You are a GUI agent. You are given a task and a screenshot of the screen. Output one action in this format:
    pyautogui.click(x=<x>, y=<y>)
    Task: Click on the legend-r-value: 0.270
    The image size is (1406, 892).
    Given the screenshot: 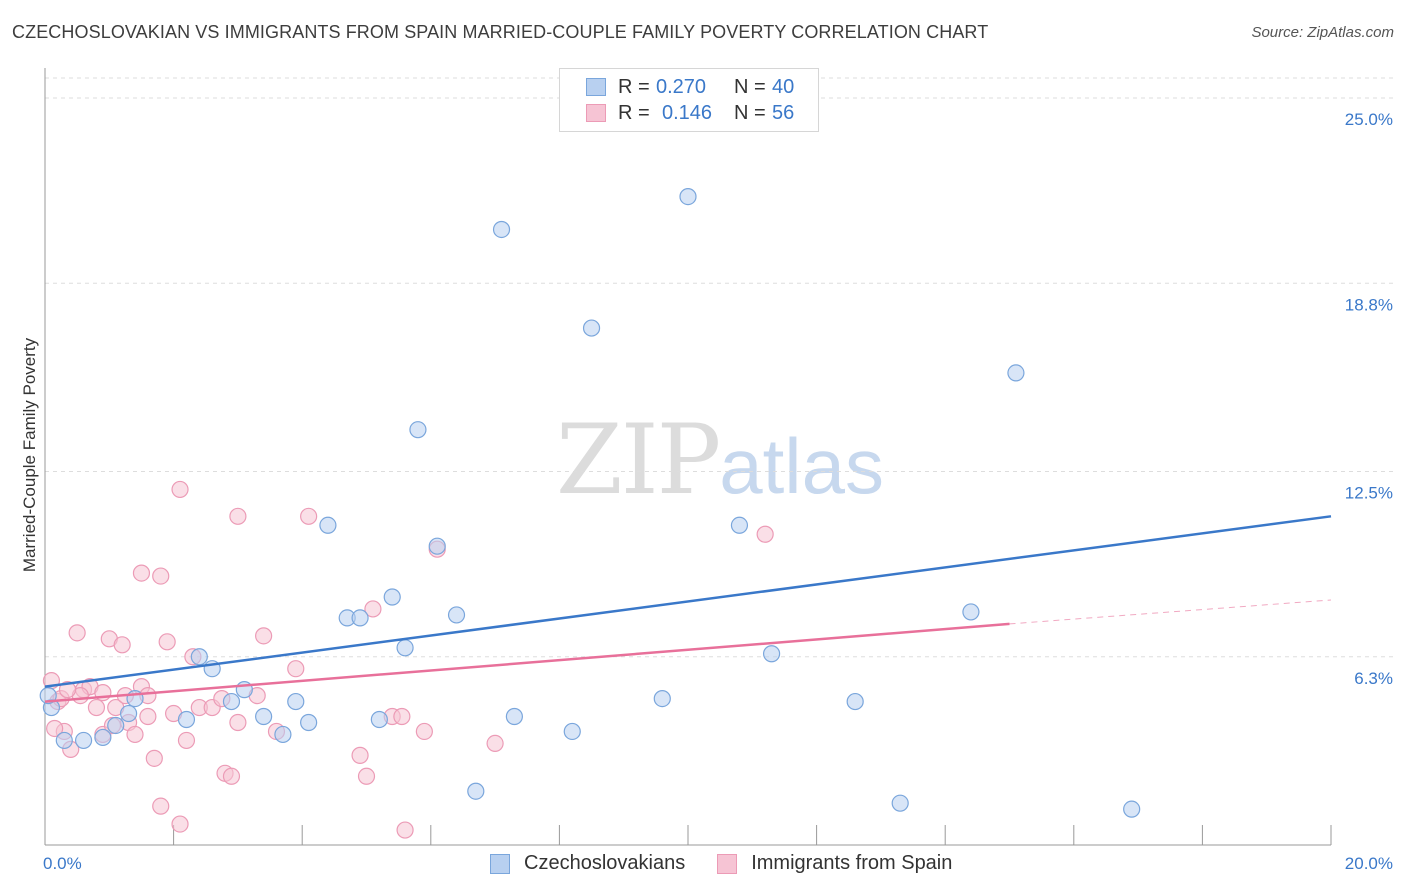 What is the action you would take?
    pyautogui.click(x=681, y=86)
    